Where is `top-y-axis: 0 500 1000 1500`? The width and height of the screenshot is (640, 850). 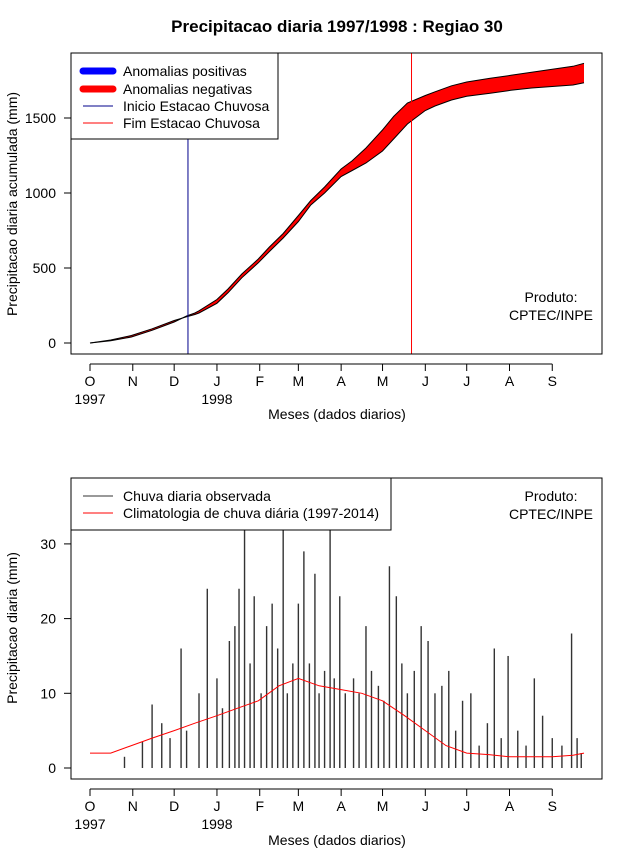 top-y-axis: 0 500 1000 1500 is located at coordinates (48, 230).